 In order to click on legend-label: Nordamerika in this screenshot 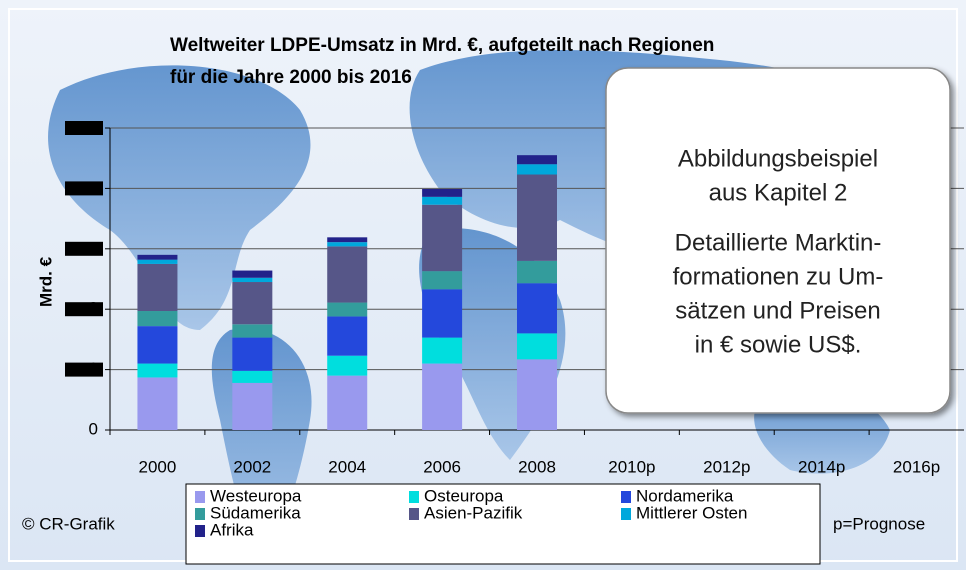, I will do `click(685, 495)`.